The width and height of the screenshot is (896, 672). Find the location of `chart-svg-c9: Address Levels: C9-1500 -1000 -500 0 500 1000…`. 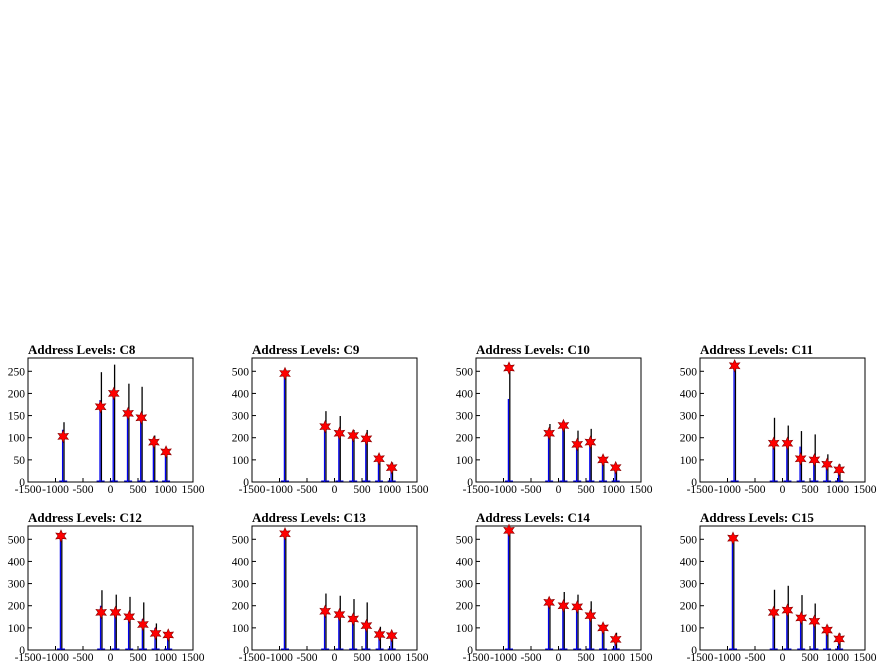

chart-svg-c9: Address Levels: C9-1500 -1000 -500 0 500 1000… is located at coordinates (330, 419).